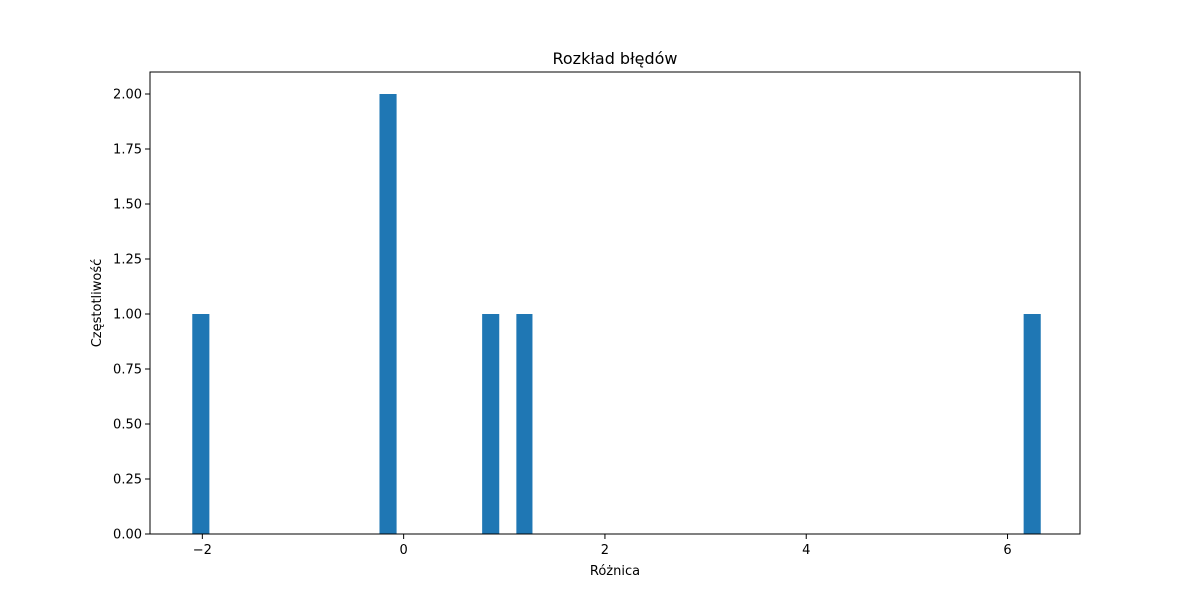 The width and height of the screenshot is (1200, 600). I want to click on x-tick-label-0: −2, so click(202, 550).